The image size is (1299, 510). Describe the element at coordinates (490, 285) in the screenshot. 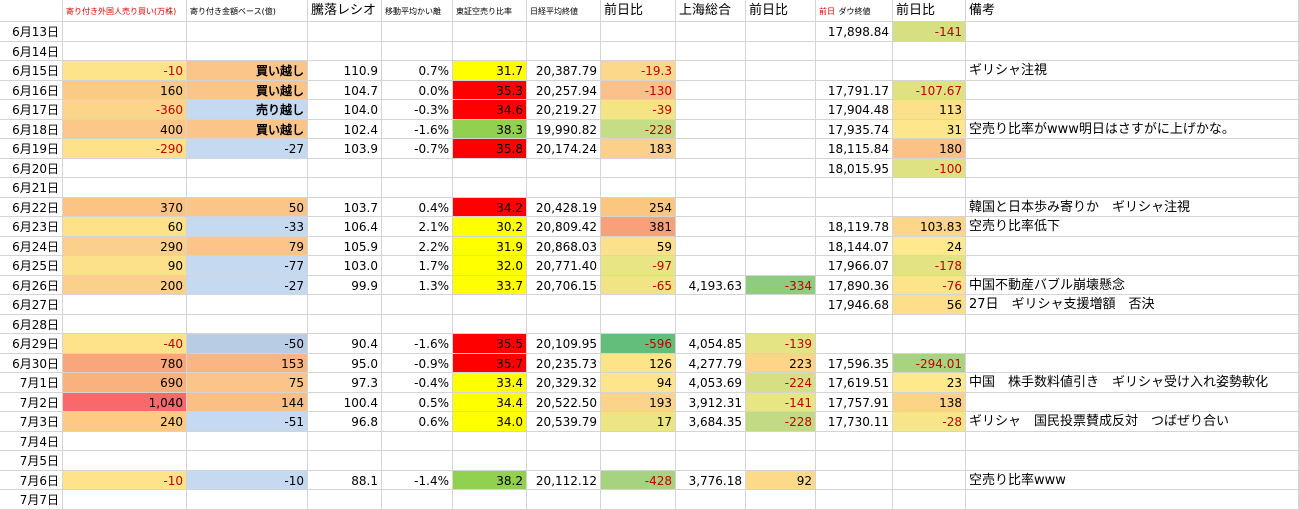

I see `data-cell: 33.7` at that location.